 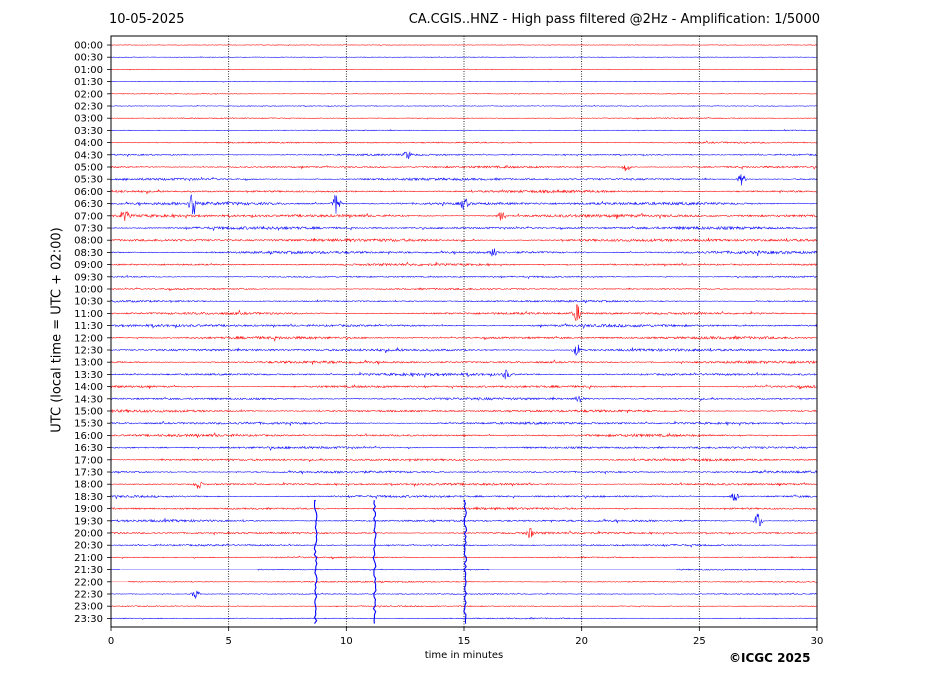 I want to click on copyright-label: ©ICGC 2025, so click(x=770, y=658).